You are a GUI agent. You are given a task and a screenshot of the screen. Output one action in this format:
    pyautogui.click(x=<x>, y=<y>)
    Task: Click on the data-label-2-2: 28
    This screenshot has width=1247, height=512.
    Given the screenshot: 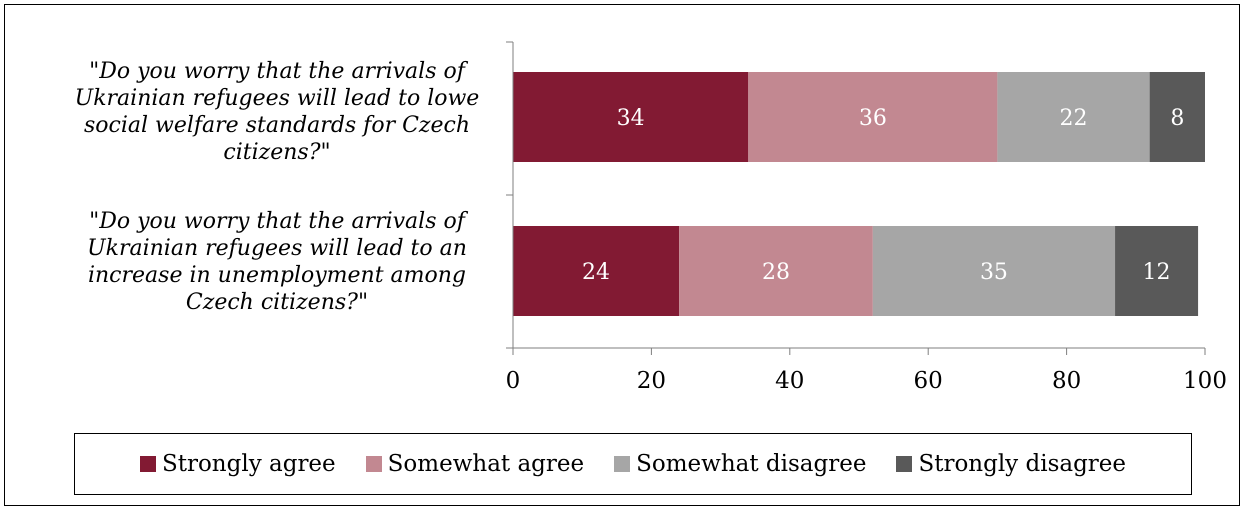 What is the action you would take?
    pyautogui.click(x=776, y=272)
    